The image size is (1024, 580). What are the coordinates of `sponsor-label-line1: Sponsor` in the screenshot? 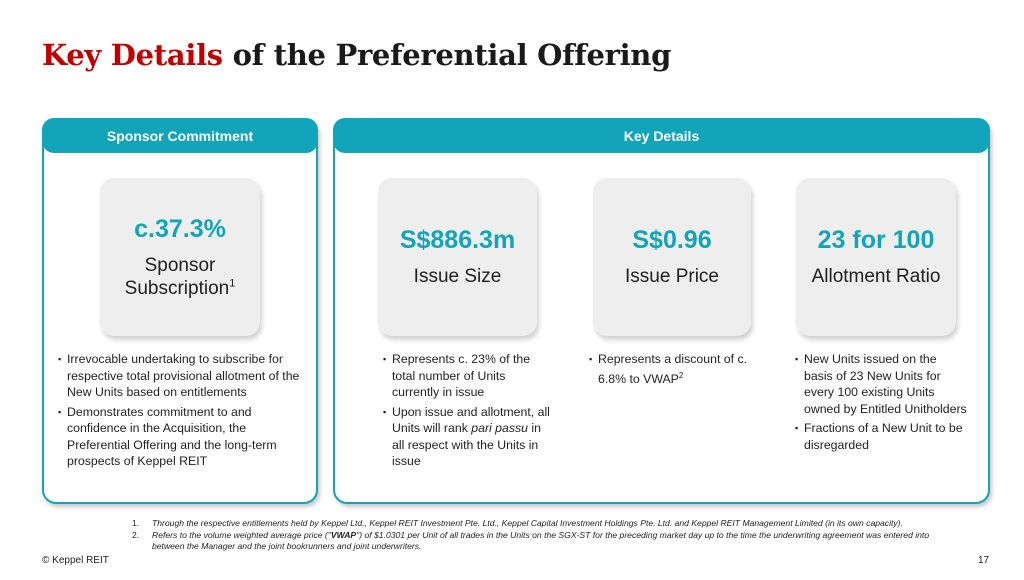 It's located at (180, 265).